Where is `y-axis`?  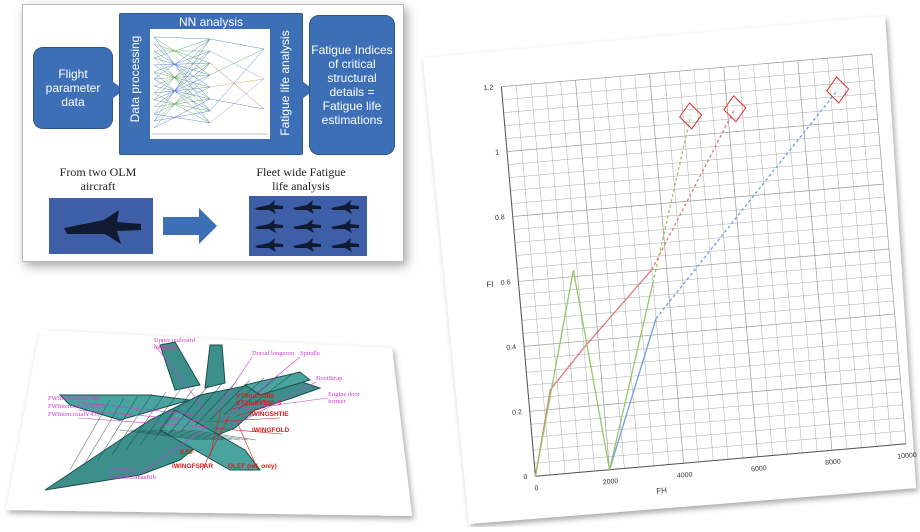
y-axis is located at coordinates (518, 281).